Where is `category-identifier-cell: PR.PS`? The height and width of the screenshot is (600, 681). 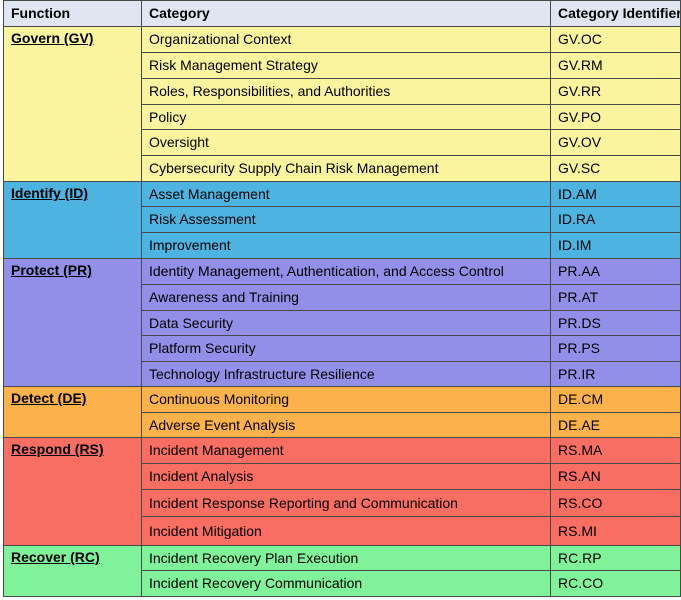
category-identifier-cell: PR.PS is located at coordinates (615, 348).